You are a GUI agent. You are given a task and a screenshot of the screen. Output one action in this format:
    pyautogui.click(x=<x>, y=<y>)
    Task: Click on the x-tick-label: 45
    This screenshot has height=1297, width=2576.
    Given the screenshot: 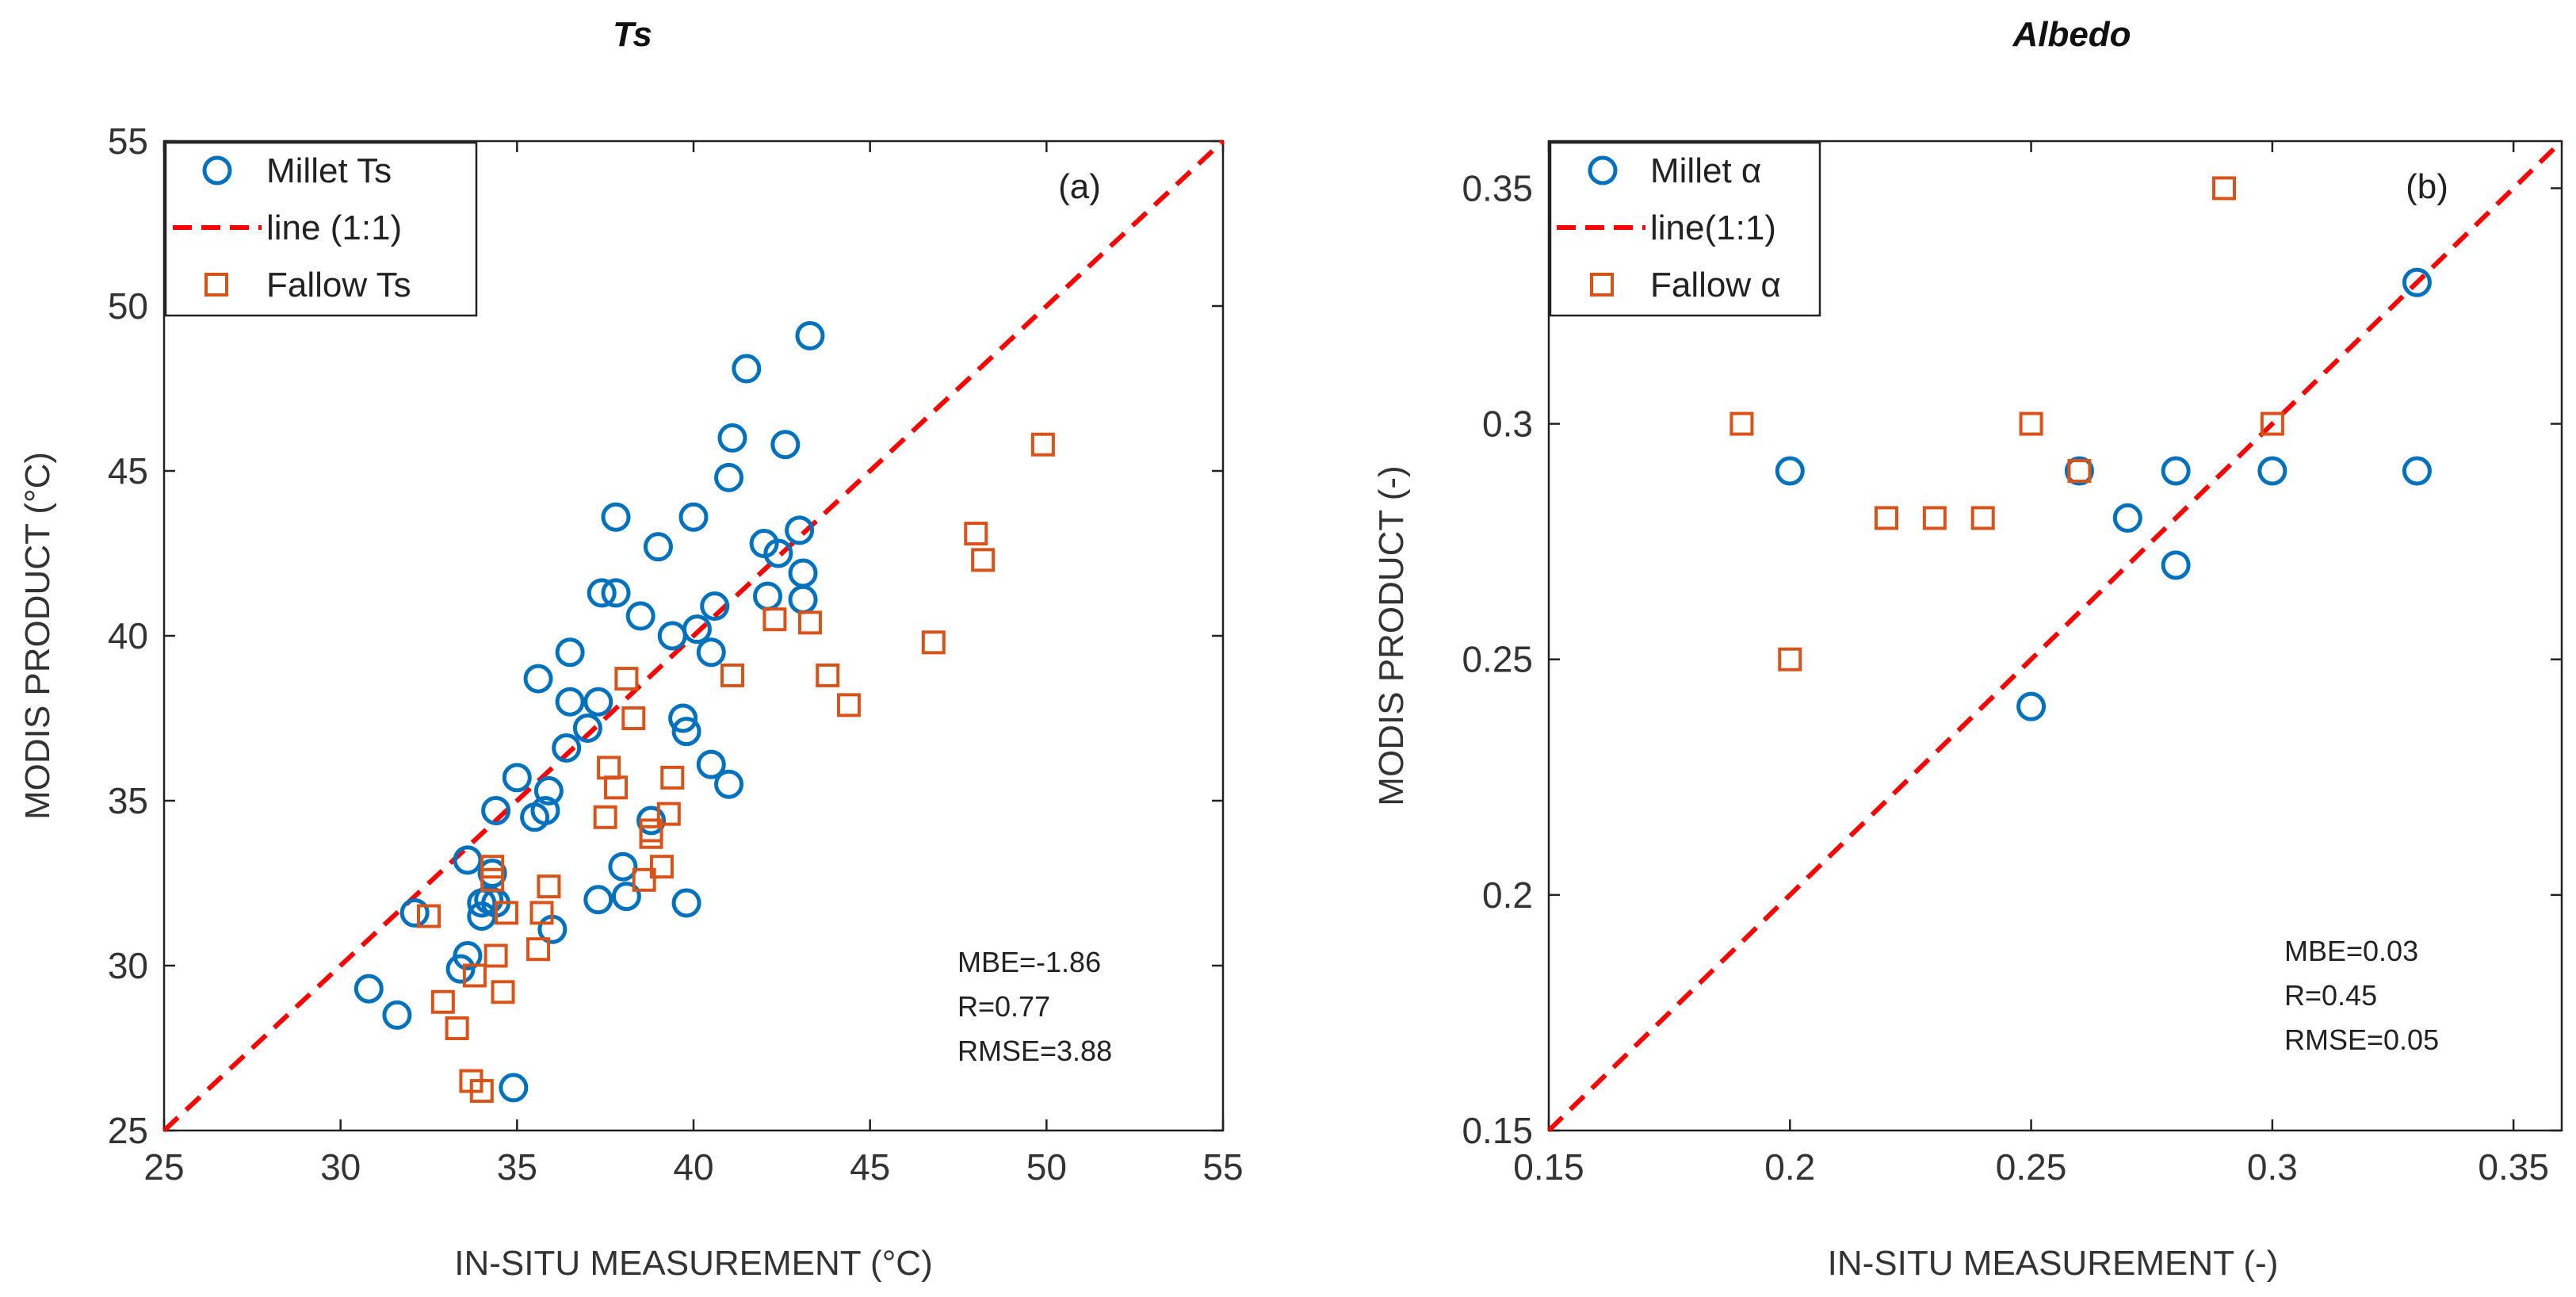 What is the action you would take?
    pyautogui.click(x=870, y=1167)
    